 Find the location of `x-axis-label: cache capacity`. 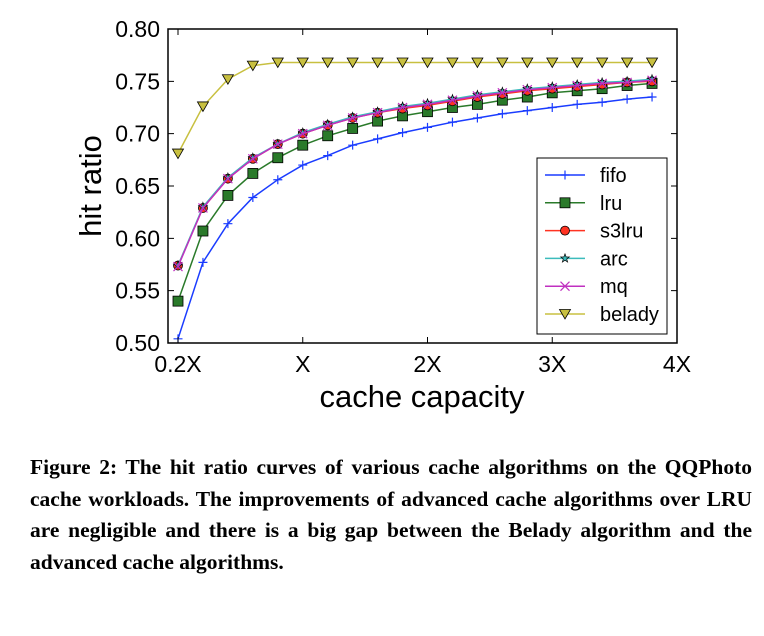

x-axis-label: cache capacity is located at coordinates (422, 396).